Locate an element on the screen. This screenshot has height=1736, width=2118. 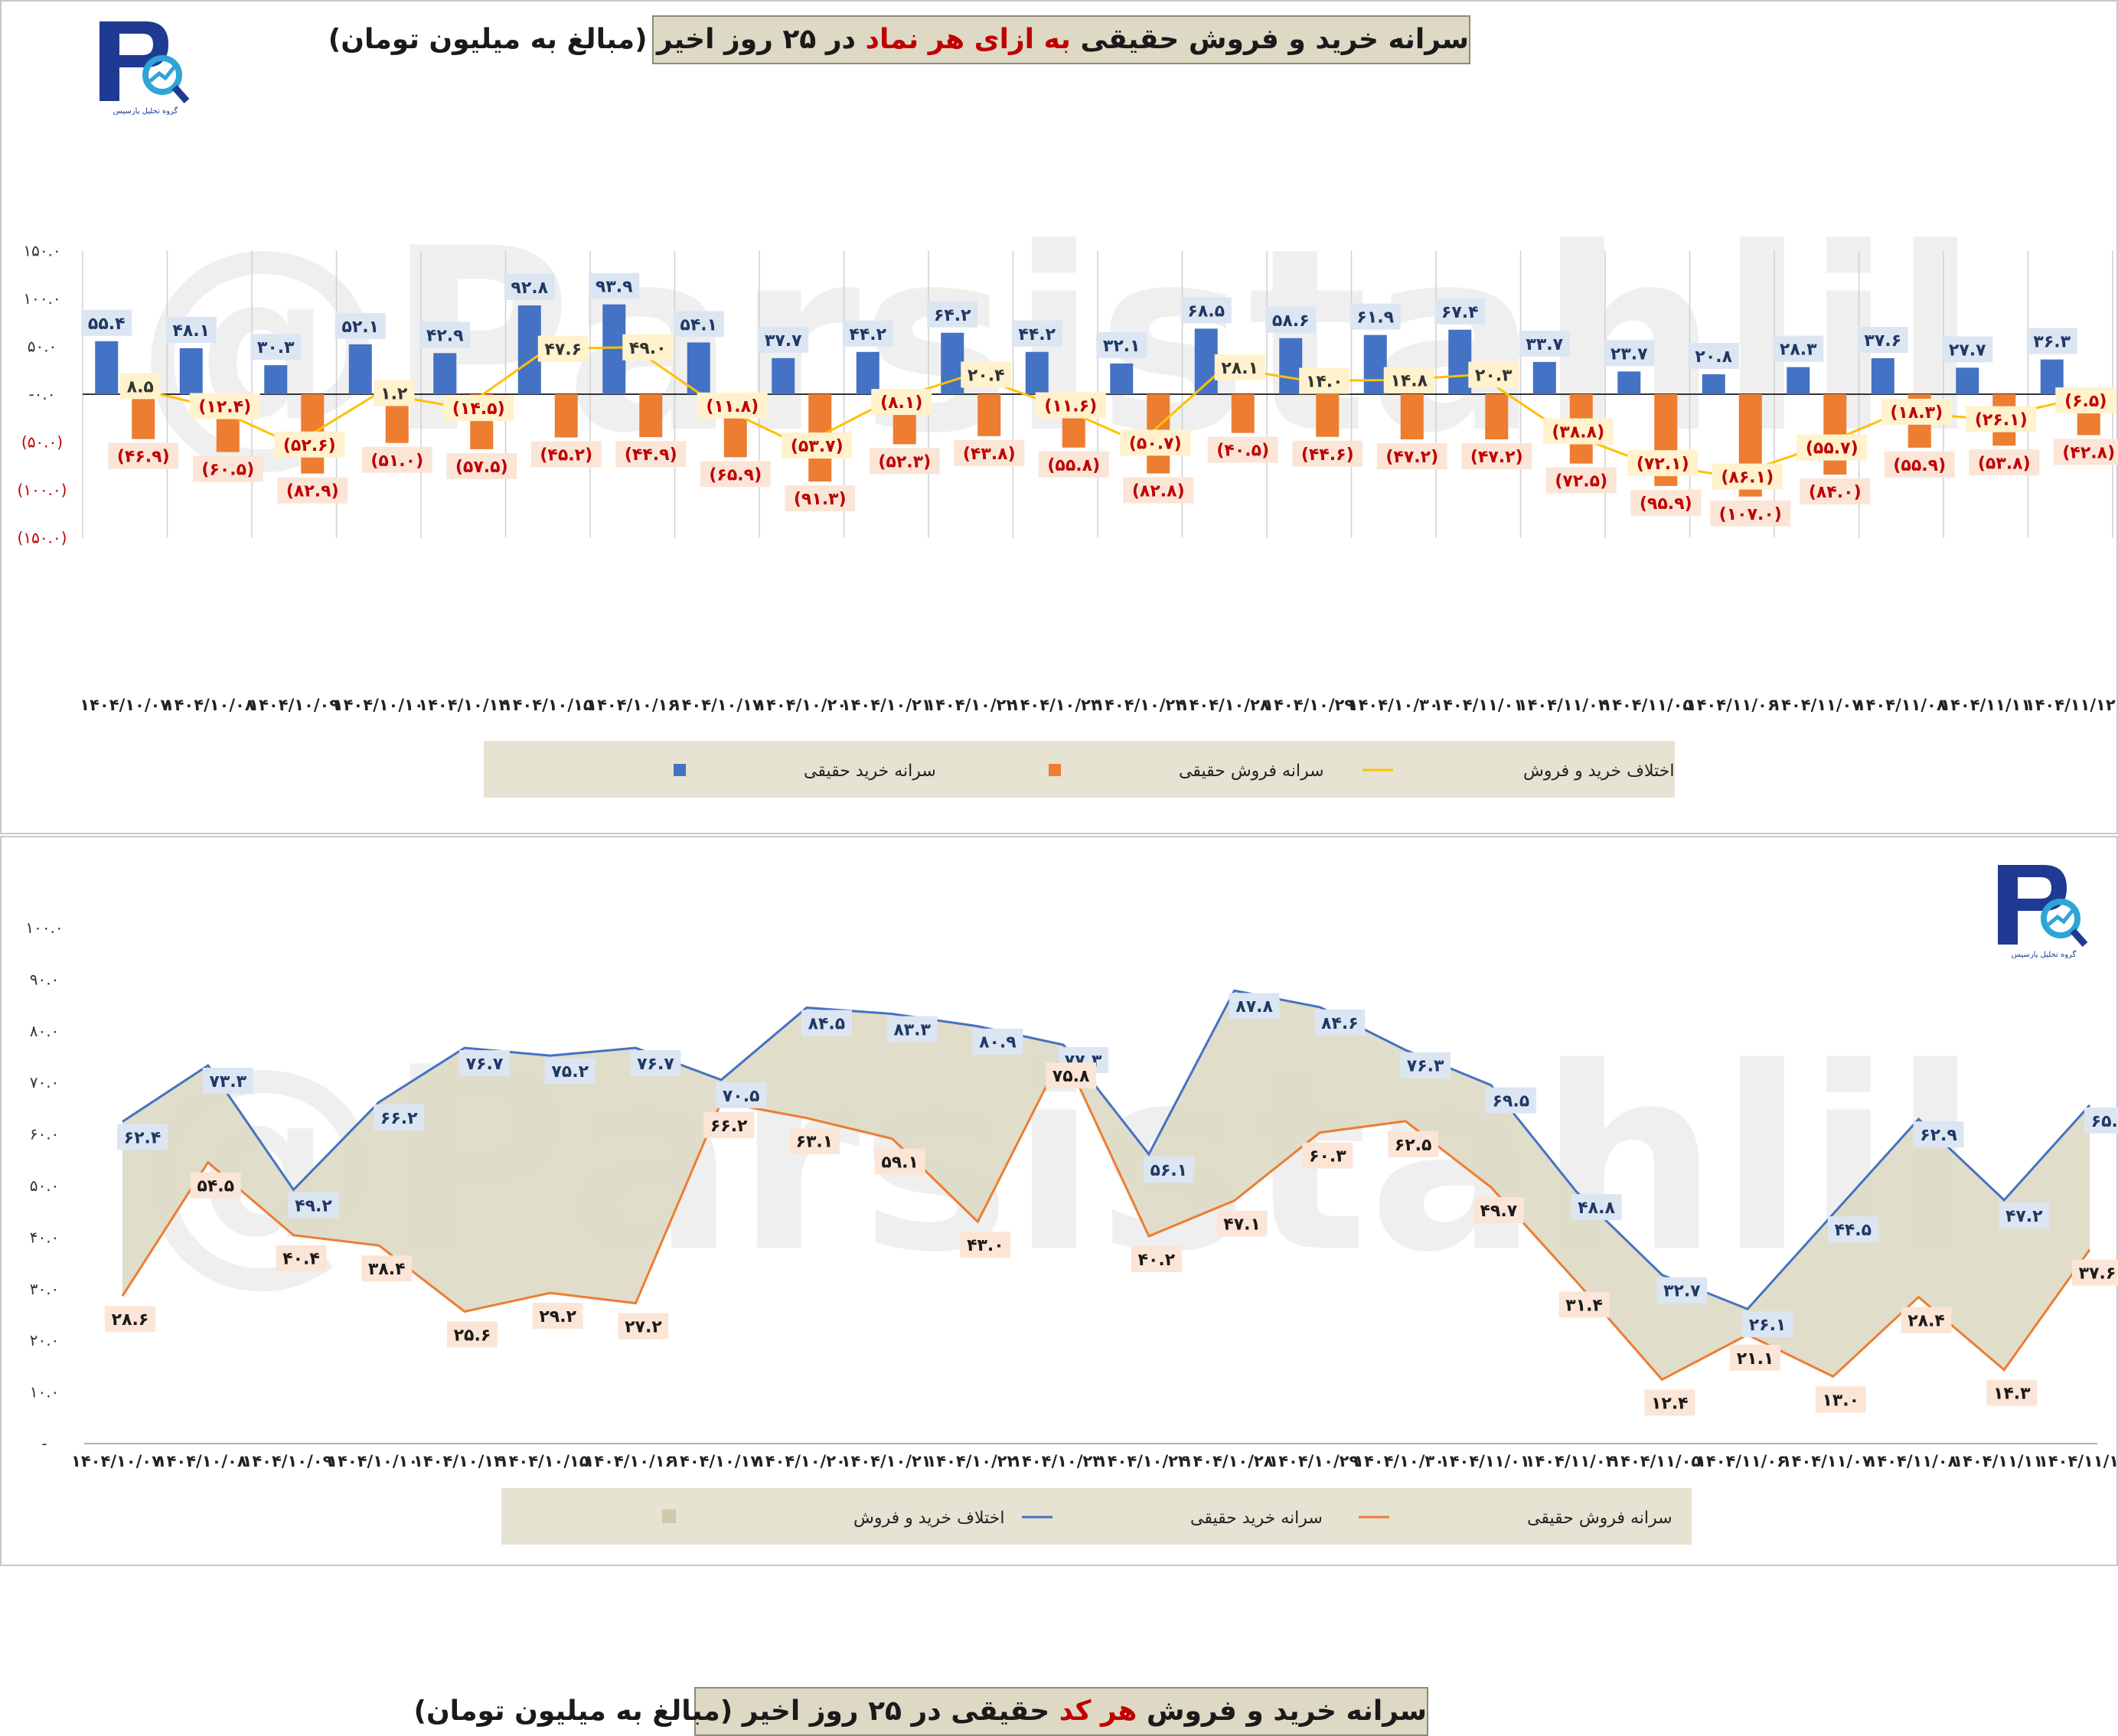
sell-data-label: ۴۰.۴ is located at coordinates (301, 1259).